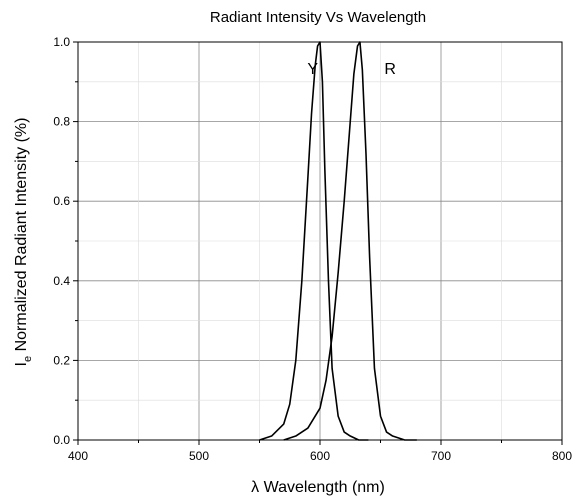  What do you see at coordinates (28, 359) in the screenshot?
I see `y-axis-title-subscript: e` at bounding box center [28, 359].